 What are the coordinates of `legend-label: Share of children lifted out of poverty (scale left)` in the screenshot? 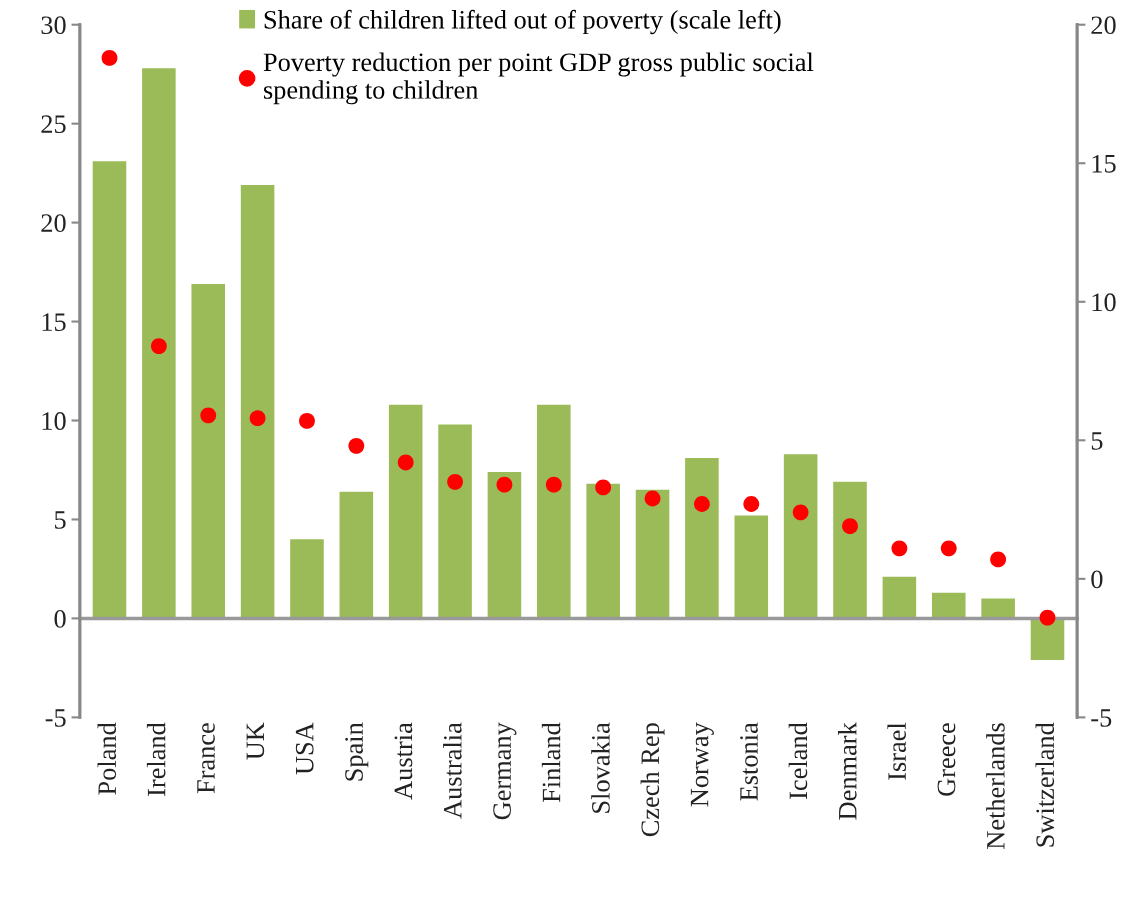 It's located at (522, 22).